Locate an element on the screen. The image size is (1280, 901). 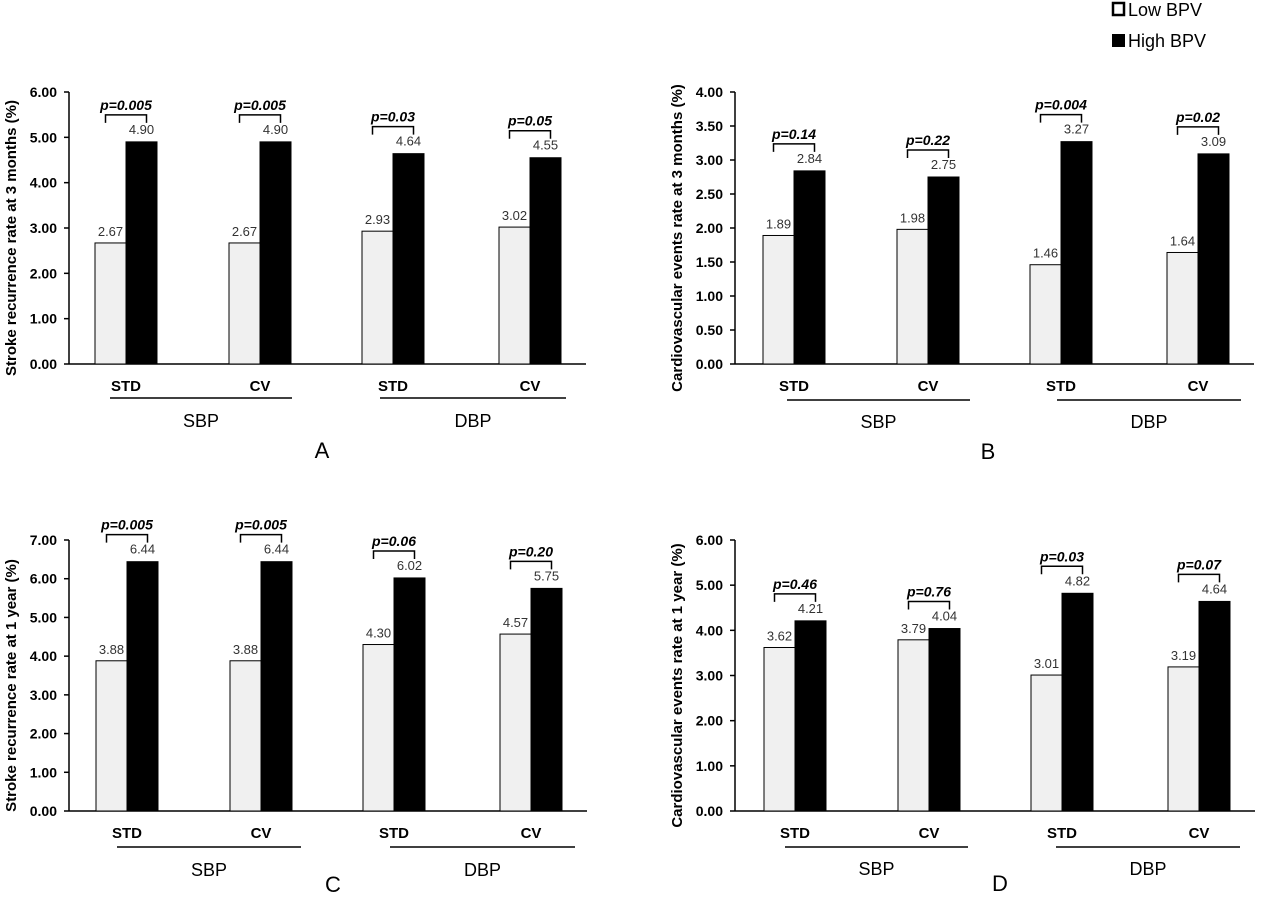
p-value-label: p=0.05 is located at coordinates (529, 121).